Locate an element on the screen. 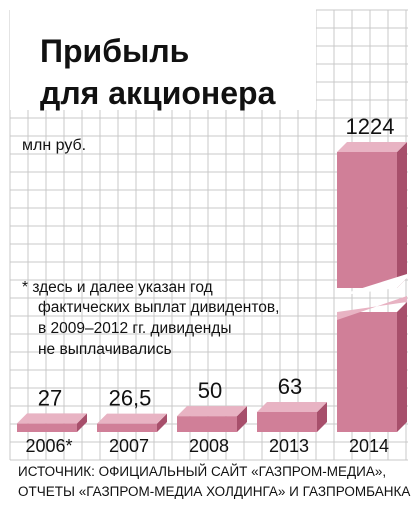 This screenshot has height=519, width=417. footnote-line-3: в 2009–2012 гг. дивиденды is located at coordinates (134, 328).